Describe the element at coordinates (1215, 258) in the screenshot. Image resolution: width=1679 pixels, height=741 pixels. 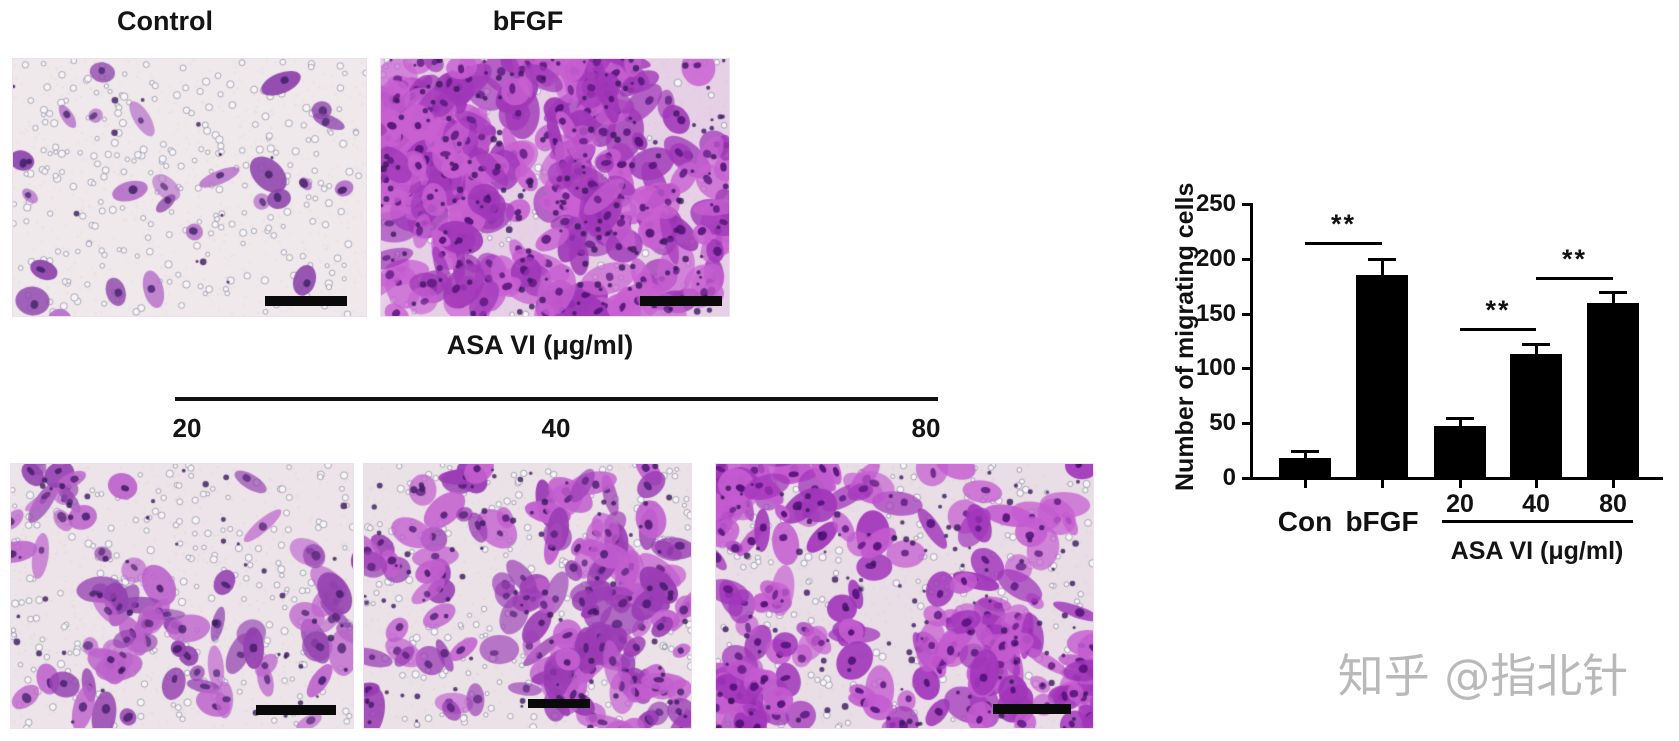
I see `y-tick-label: 200` at that location.